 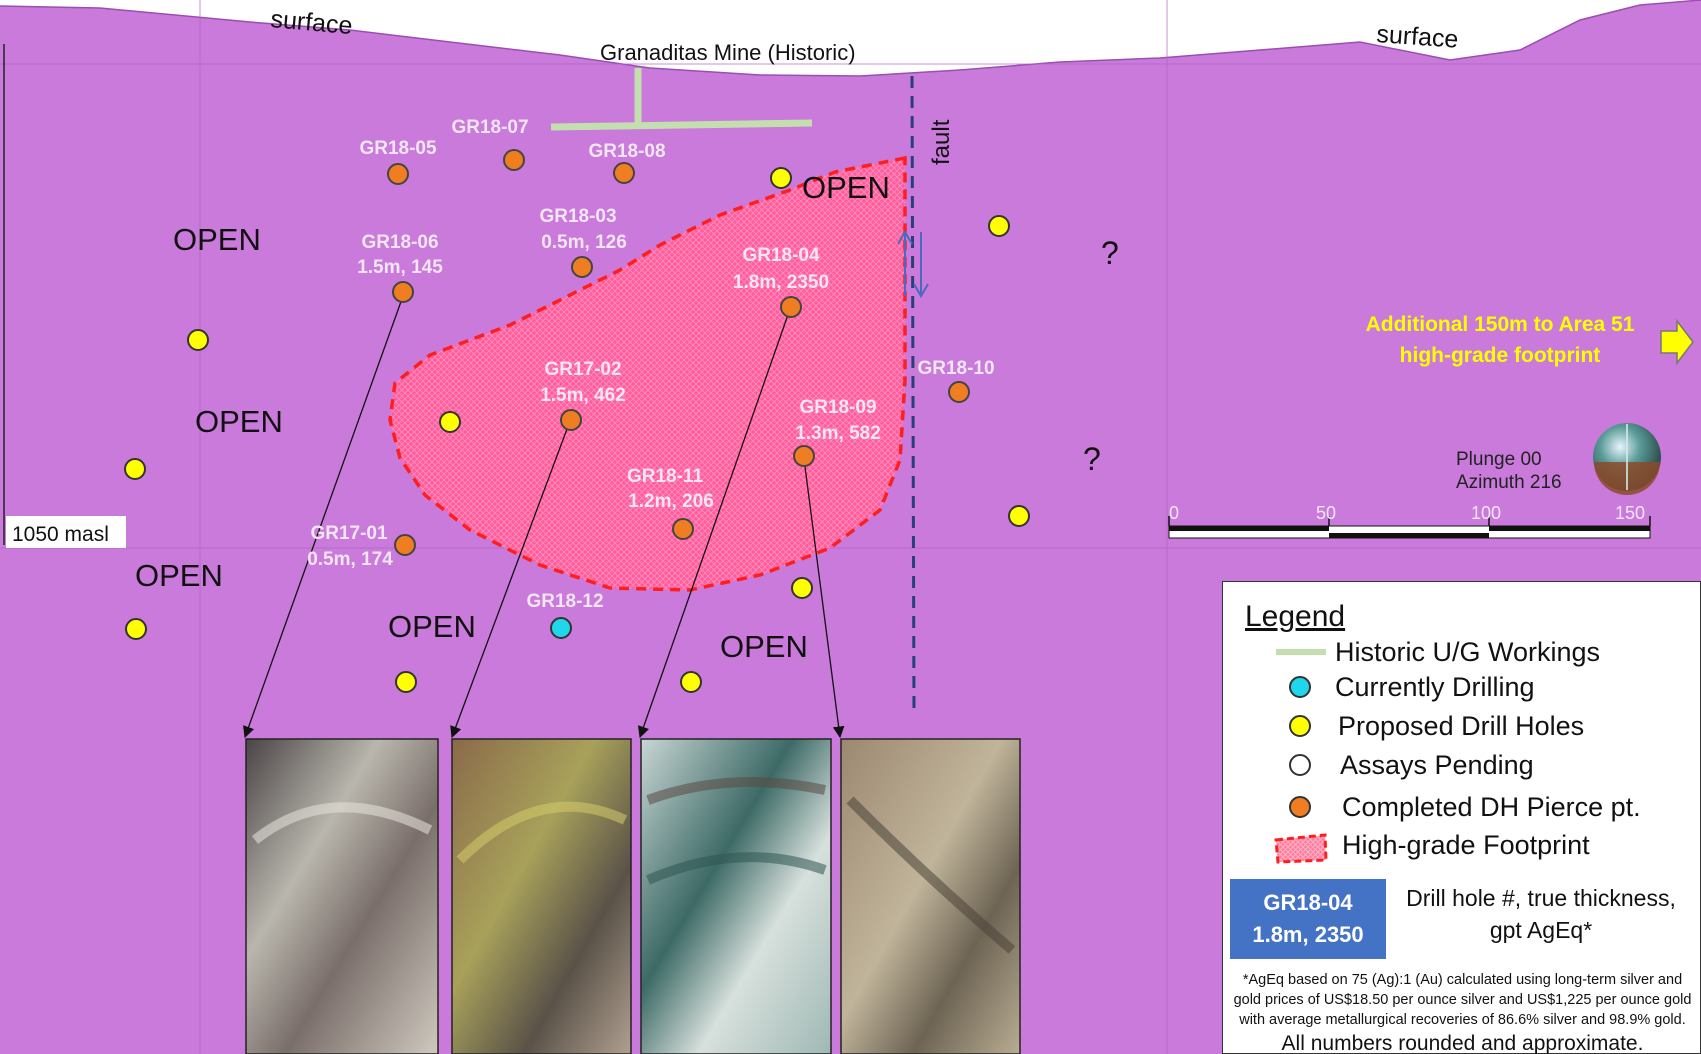 I want to click on hole-result: 0.5m, 174, so click(x=350, y=559).